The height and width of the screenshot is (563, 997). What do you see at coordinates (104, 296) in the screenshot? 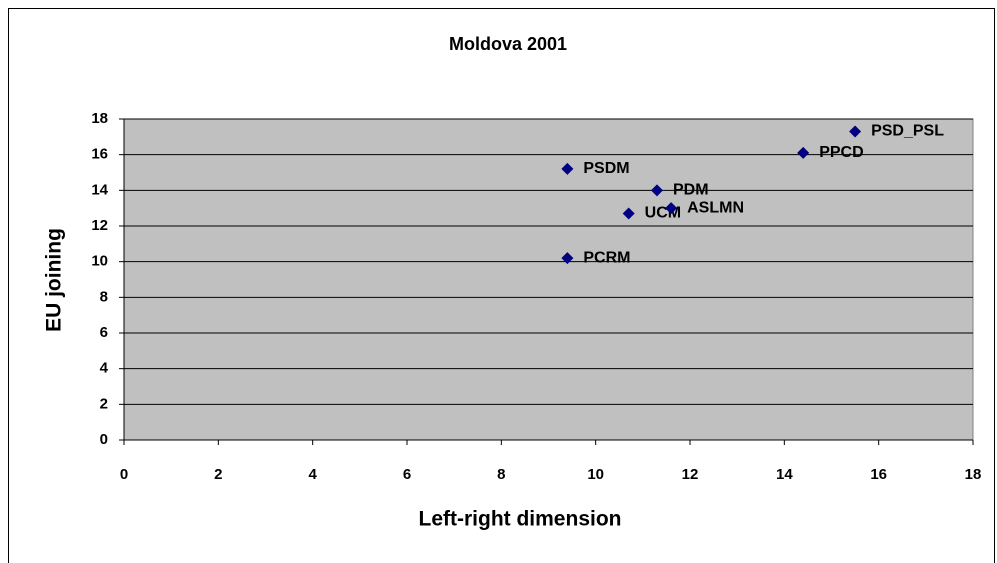
I see `y-tick-label: 8` at bounding box center [104, 296].